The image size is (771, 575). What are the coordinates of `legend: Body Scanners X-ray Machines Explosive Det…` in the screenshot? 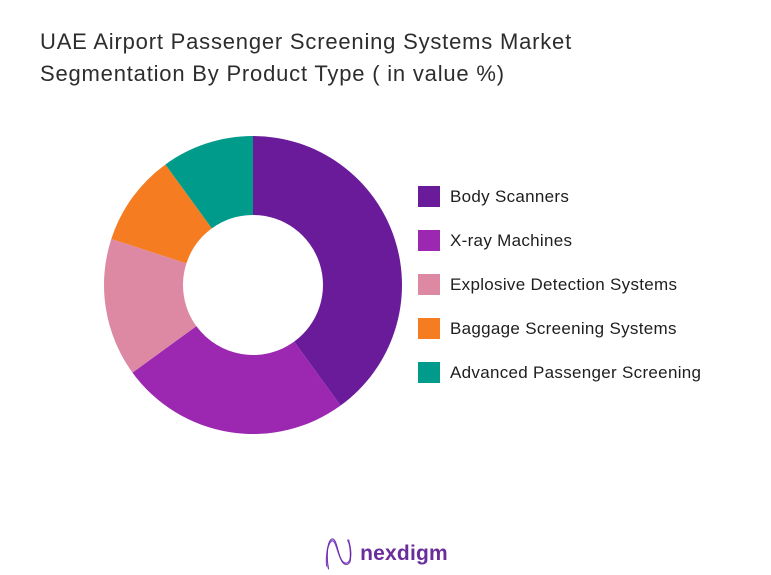 It's located at (559, 284).